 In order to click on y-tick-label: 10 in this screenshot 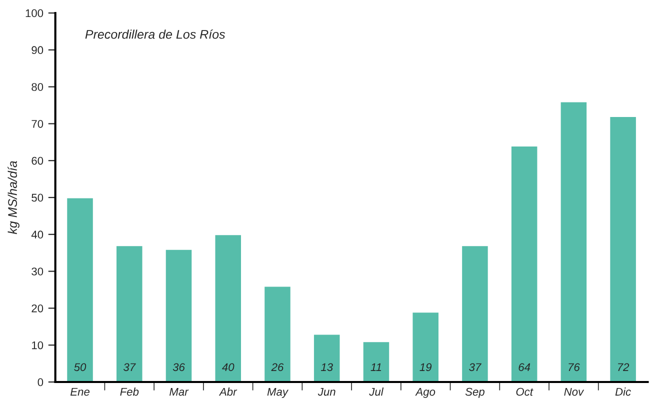, I will do `click(38, 345)`.